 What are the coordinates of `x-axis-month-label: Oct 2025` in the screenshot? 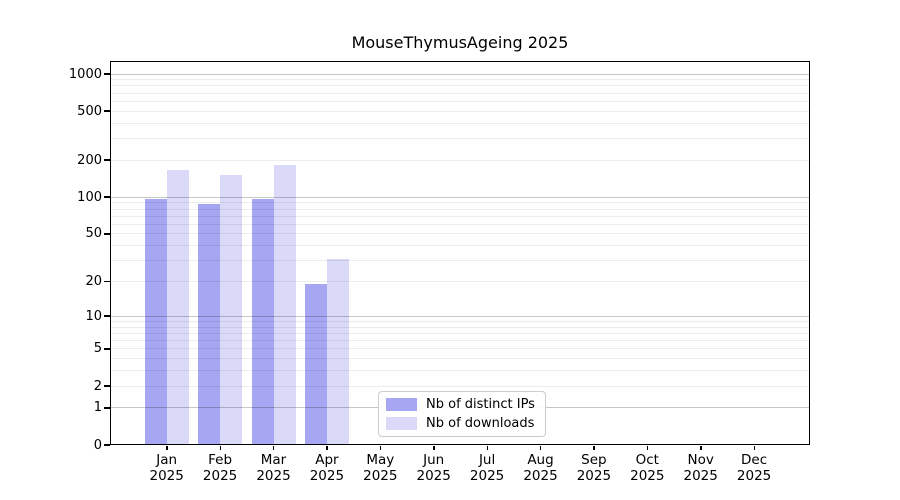 It's located at (647, 468).